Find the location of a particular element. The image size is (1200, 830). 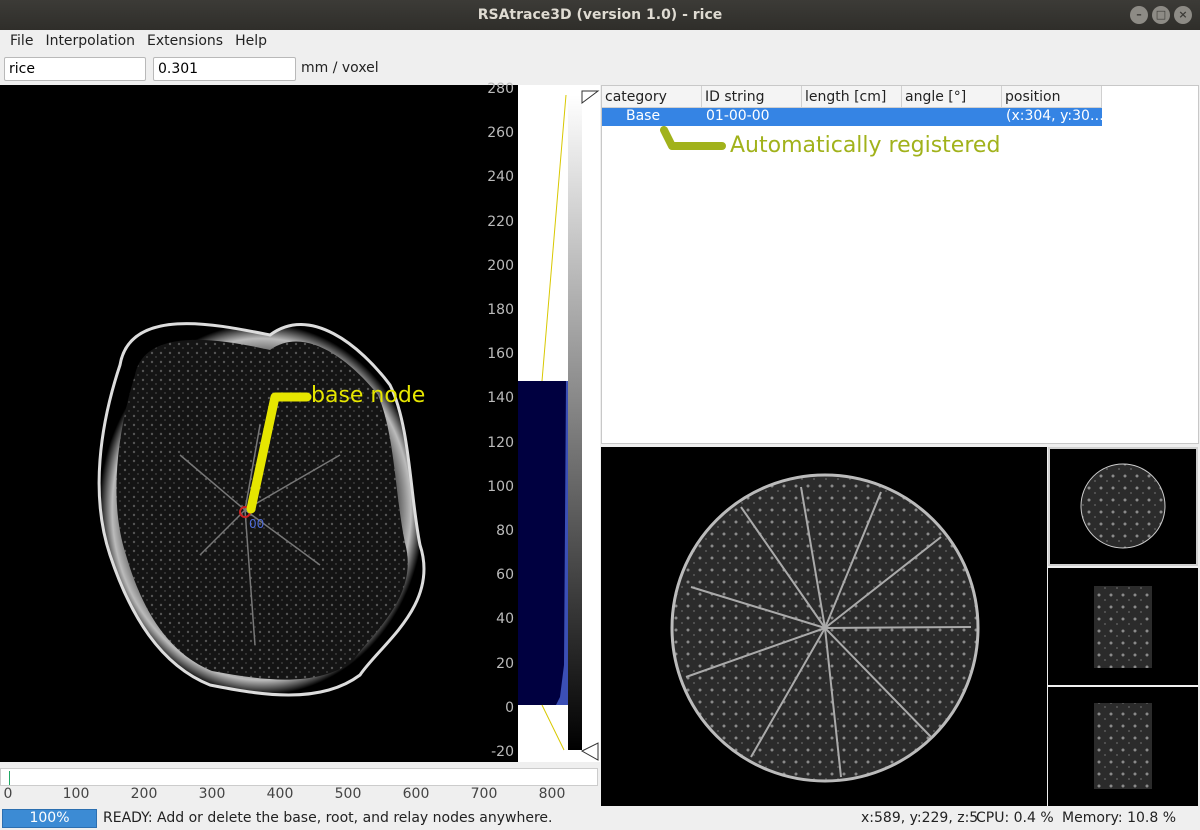

y-tick-label: 240 is located at coordinates (500, 177).